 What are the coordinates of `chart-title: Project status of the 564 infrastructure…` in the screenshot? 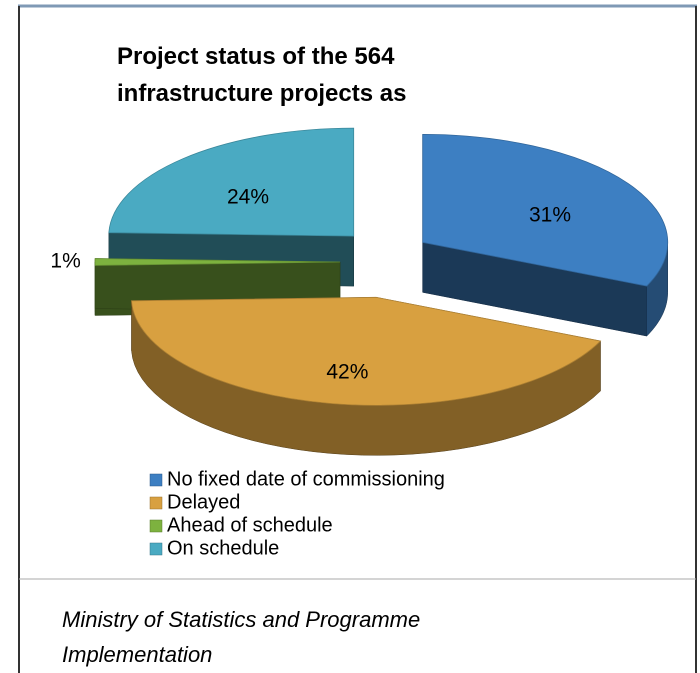 It's located at (262, 75).